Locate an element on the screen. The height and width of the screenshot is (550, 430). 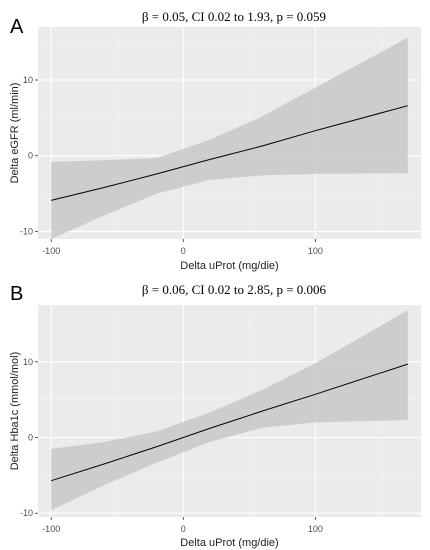
panel-b-x-tick-label: 0 is located at coordinates (183, 529).